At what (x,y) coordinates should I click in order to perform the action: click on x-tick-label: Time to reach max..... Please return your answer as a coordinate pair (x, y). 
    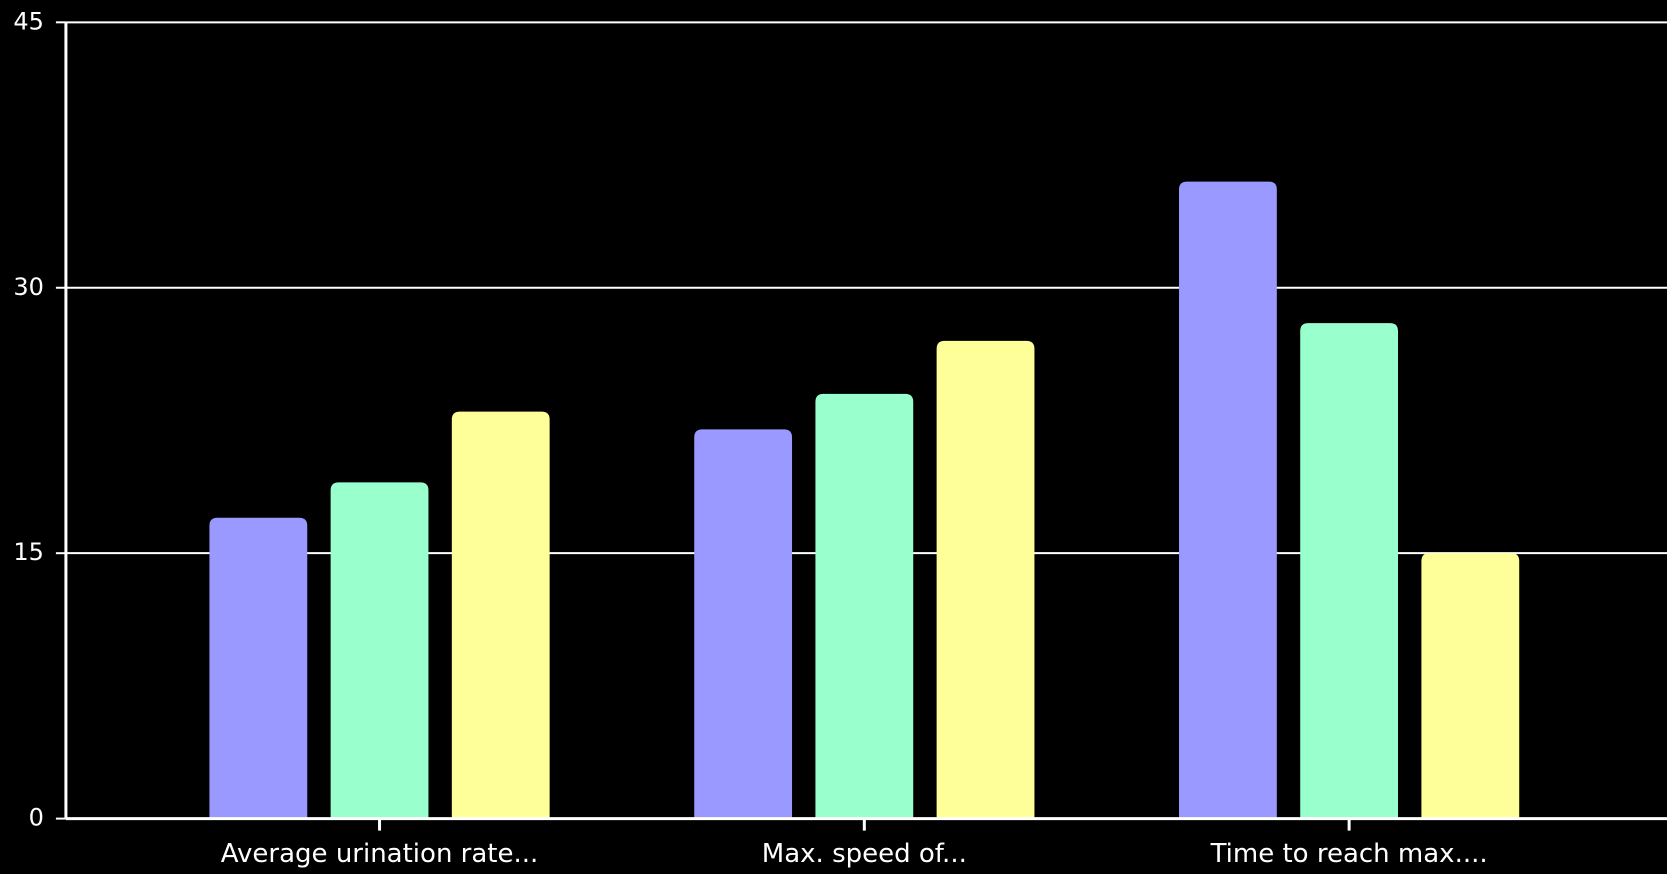
    Looking at the image, I should click on (1349, 854).